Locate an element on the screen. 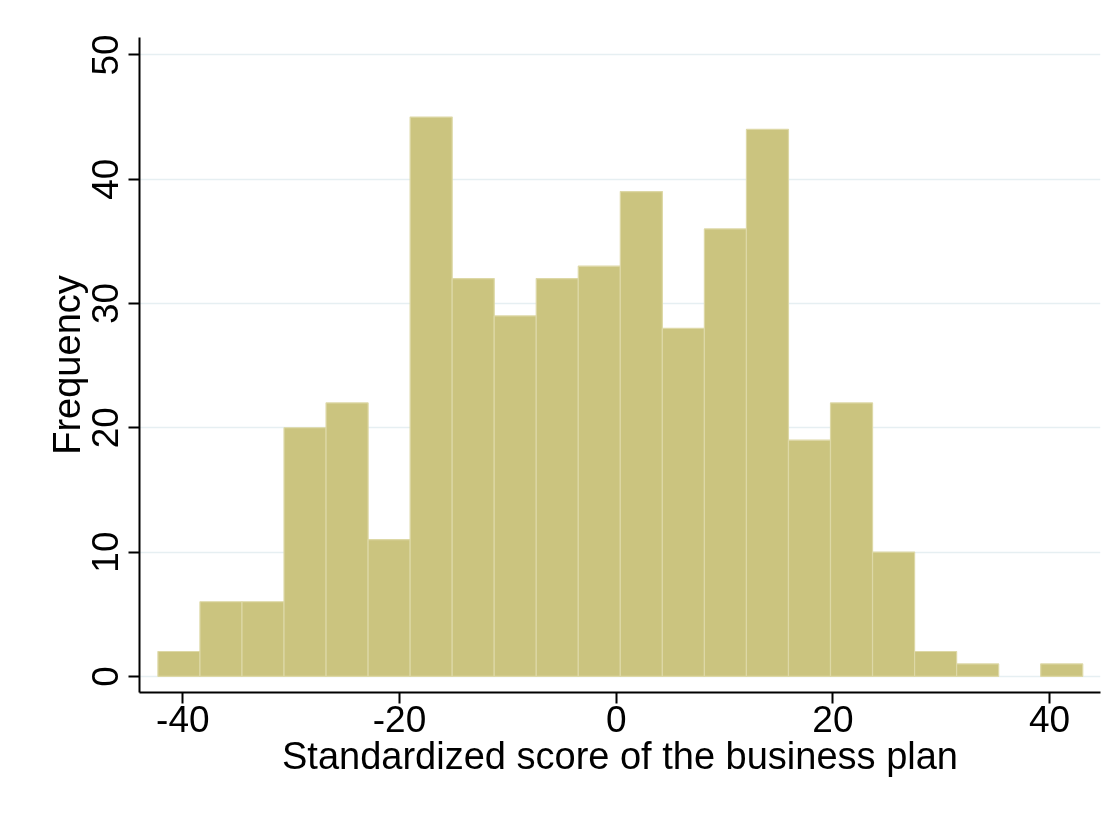 Image resolution: width=1120 pixels, height=821 pixels. x-tick-label: -40 is located at coordinates (183, 719).